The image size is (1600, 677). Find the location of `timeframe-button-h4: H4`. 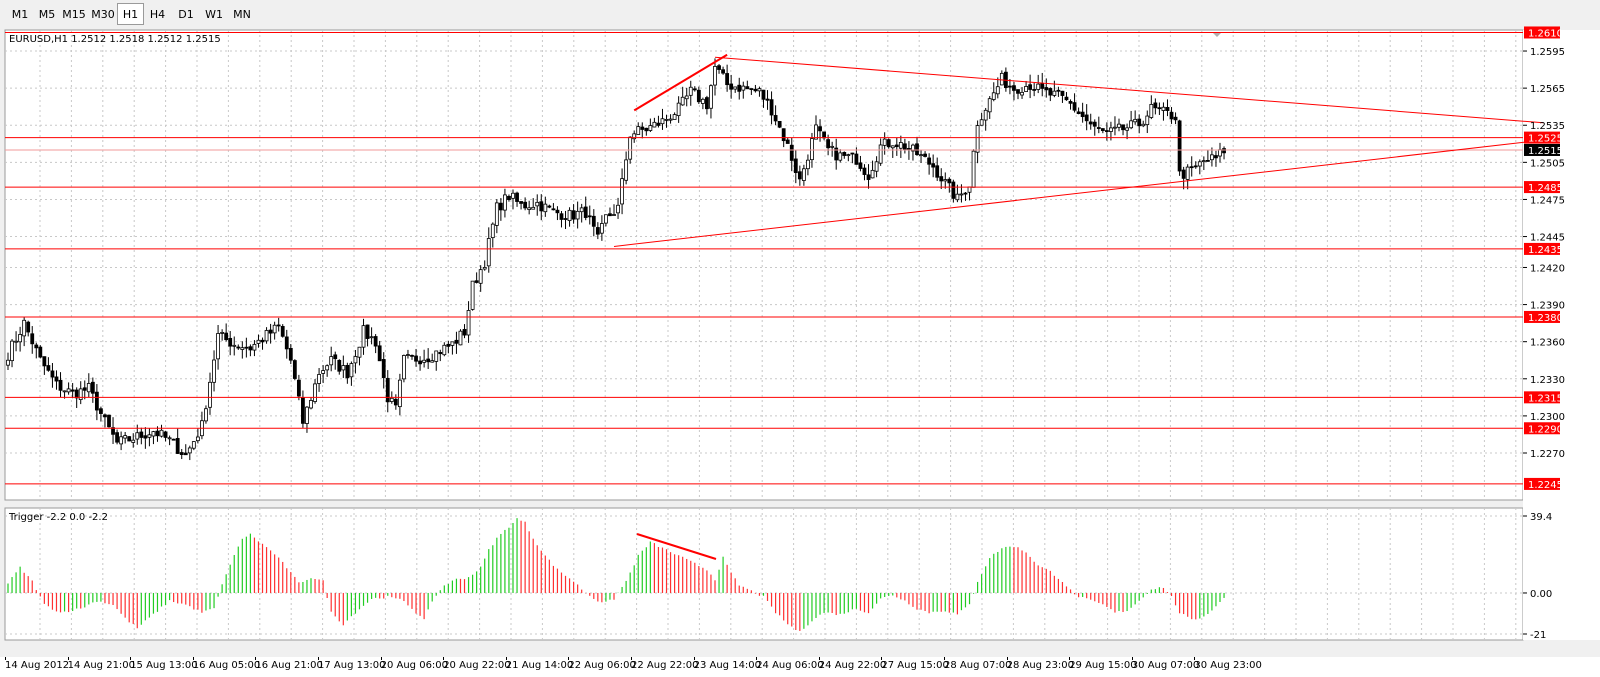

timeframe-button-h4: H4 is located at coordinates (157, 14).